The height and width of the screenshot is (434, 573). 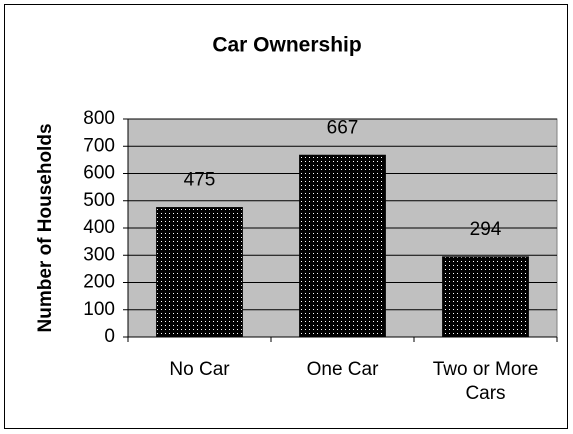 What do you see at coordinates (200, 180) in the screenshot?
I see `data-label: 475` at bounding box center [200, 180].